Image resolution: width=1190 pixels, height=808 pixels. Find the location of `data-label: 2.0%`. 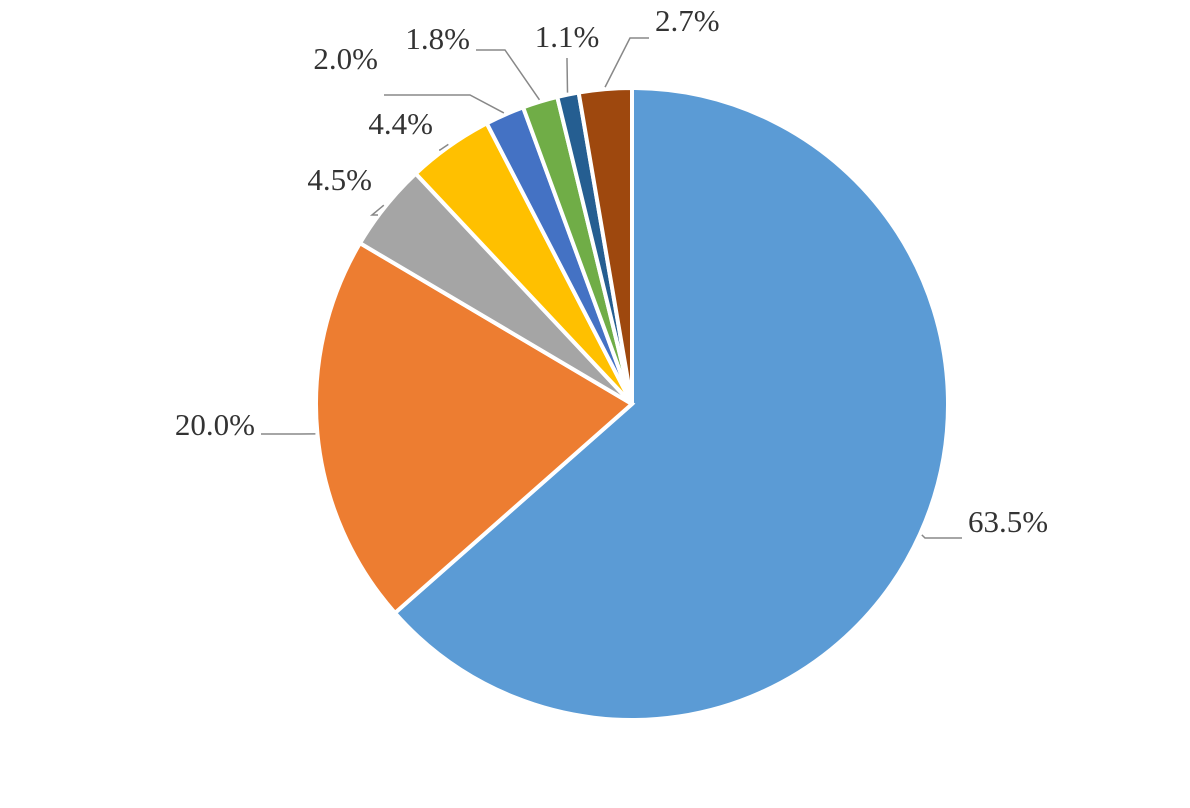

data-label: 2.0% is located at coordinates (345, 58).